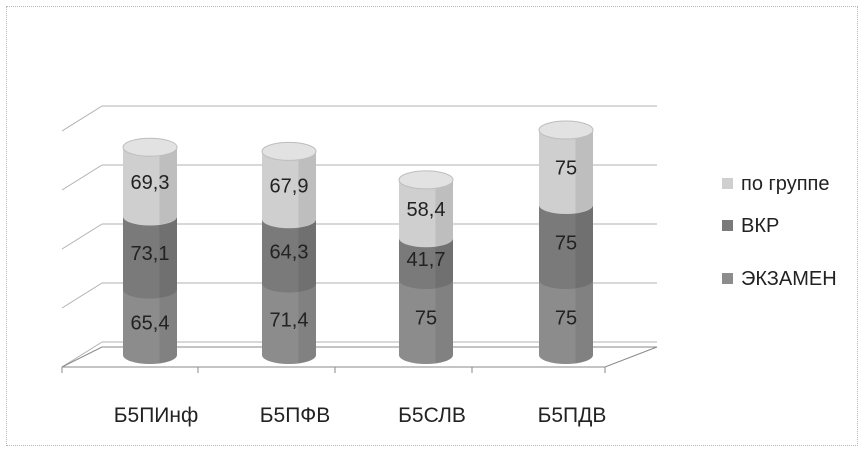 This screenshot has height=454, width=866. I want to click on legend-label: ВКР, so click(760, 226).